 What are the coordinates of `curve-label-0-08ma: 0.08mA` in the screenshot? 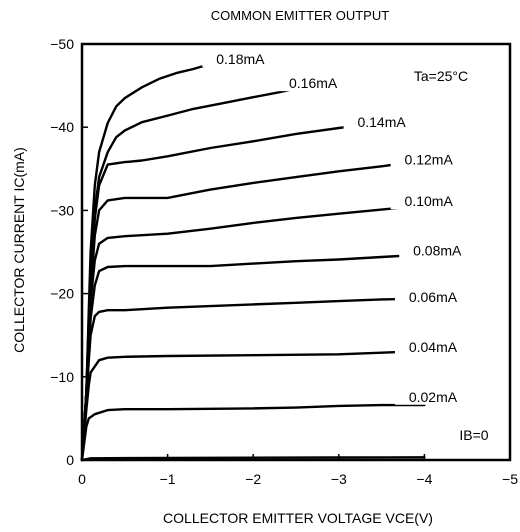 It's located at (437, 250).